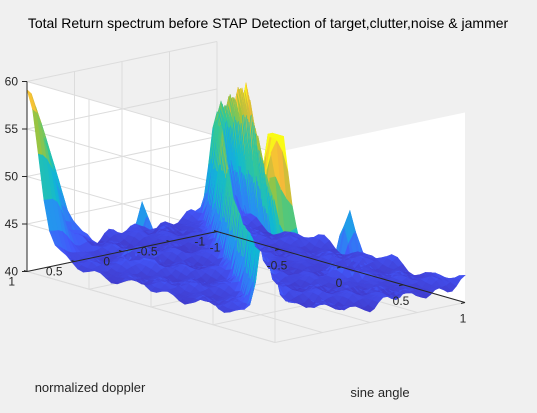 This screenshot has width=537, height=413. What do you see at coordinates (463, 319) in the screenshot?
I see `x-tick-label: 1` at bounding box center [463, 319].